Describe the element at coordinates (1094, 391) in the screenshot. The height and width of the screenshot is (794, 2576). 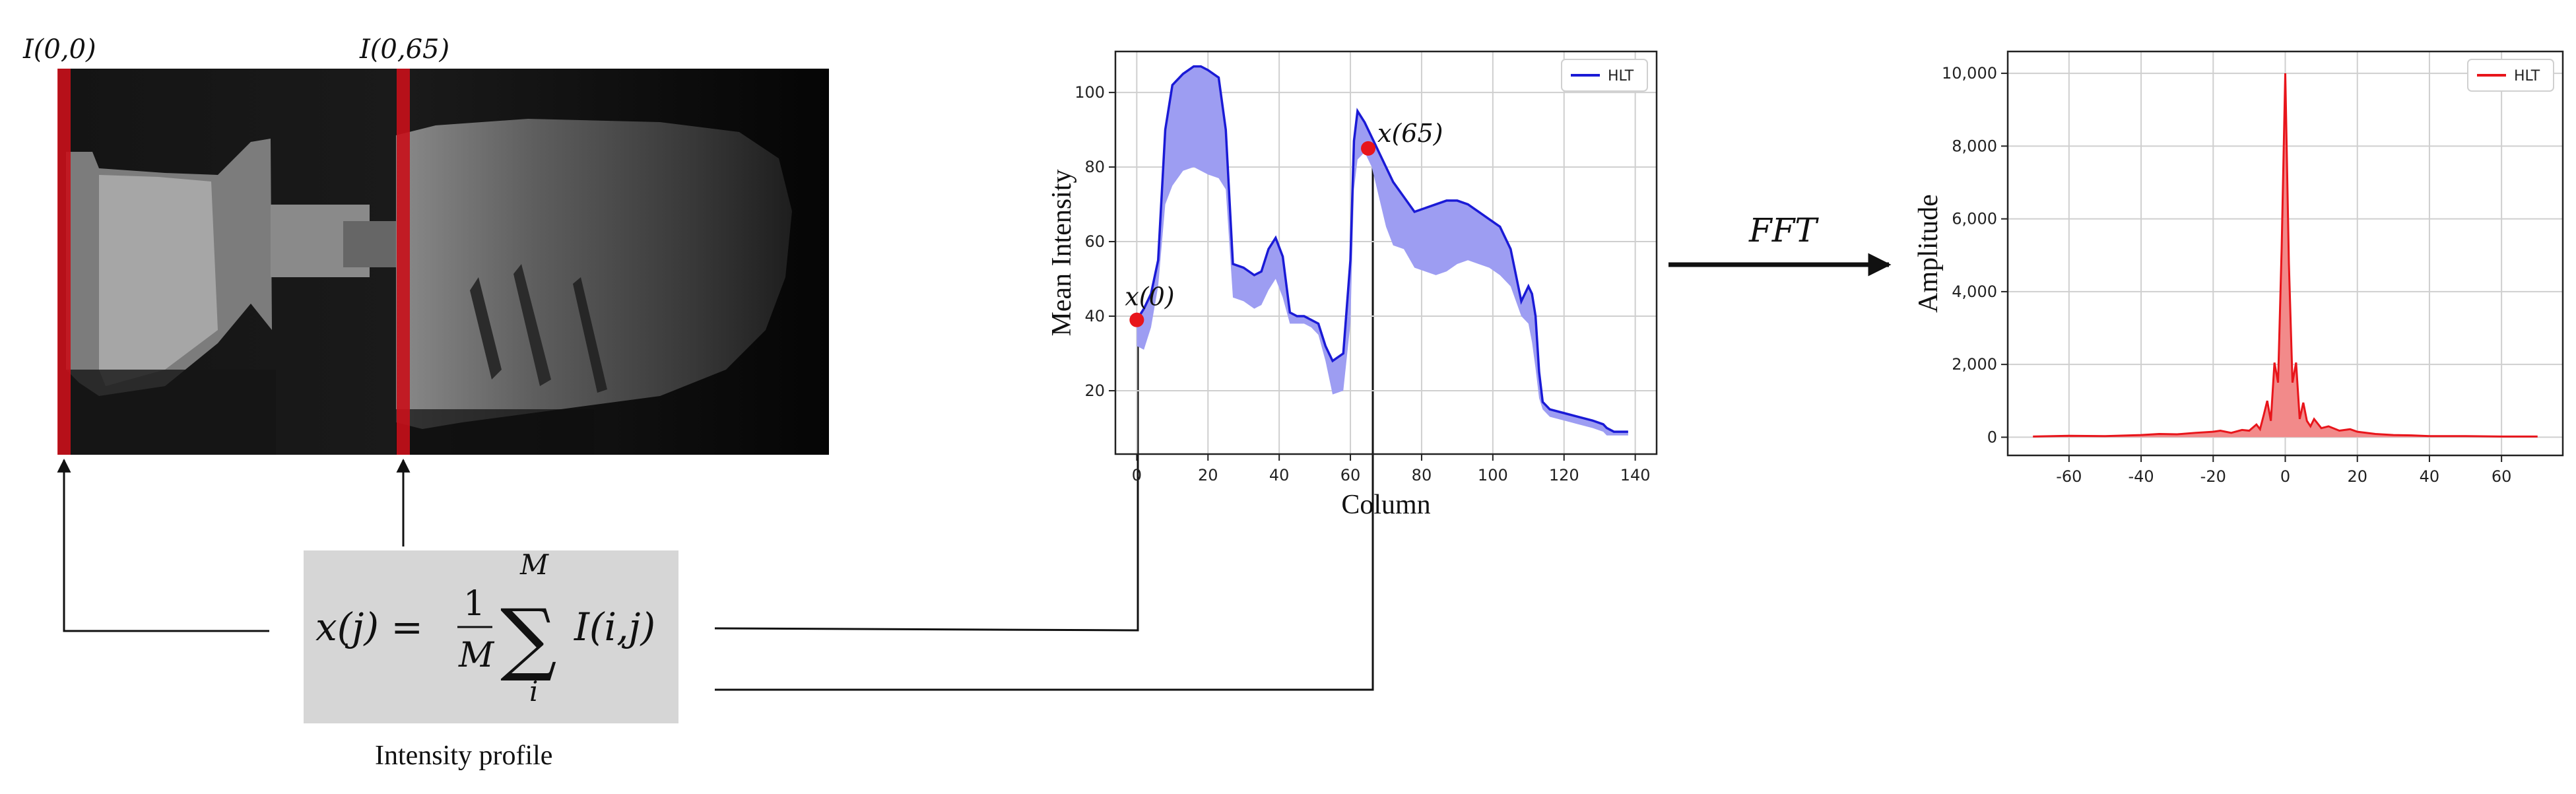
I see `profile-ytick-label: 20` at that location.